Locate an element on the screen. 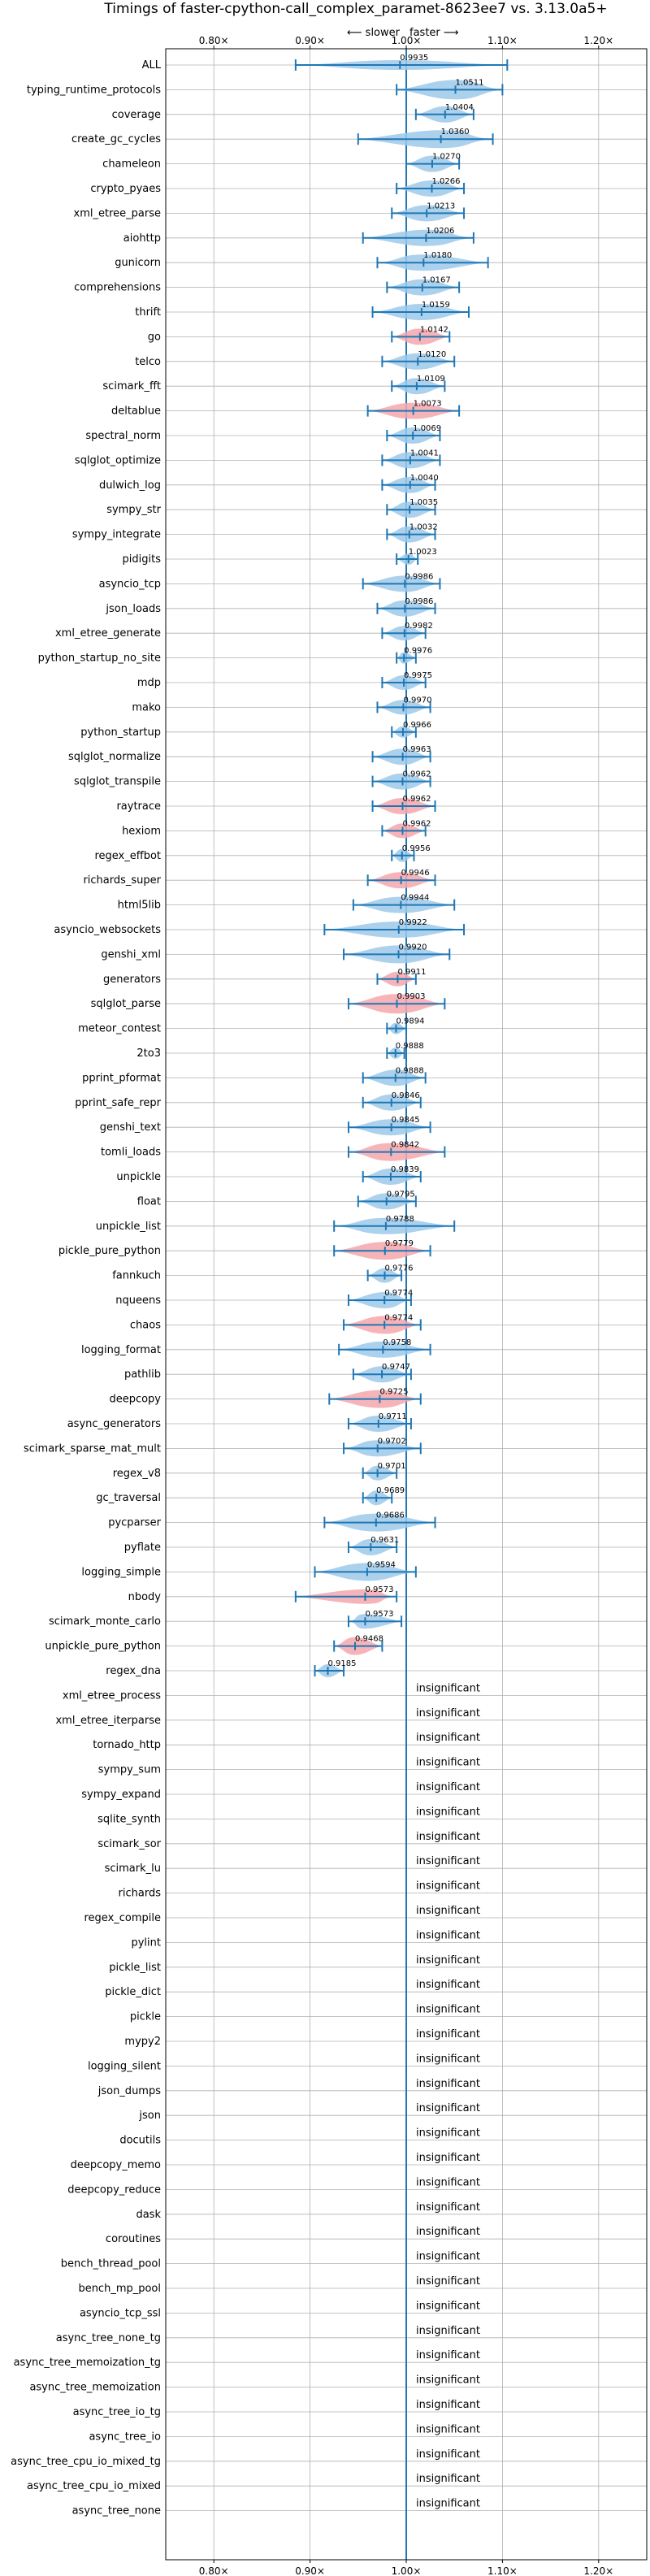 This screenshot has height=2576, width=650. benchmark-label: deepcopy_memo is located at coordinates (116, 2165).